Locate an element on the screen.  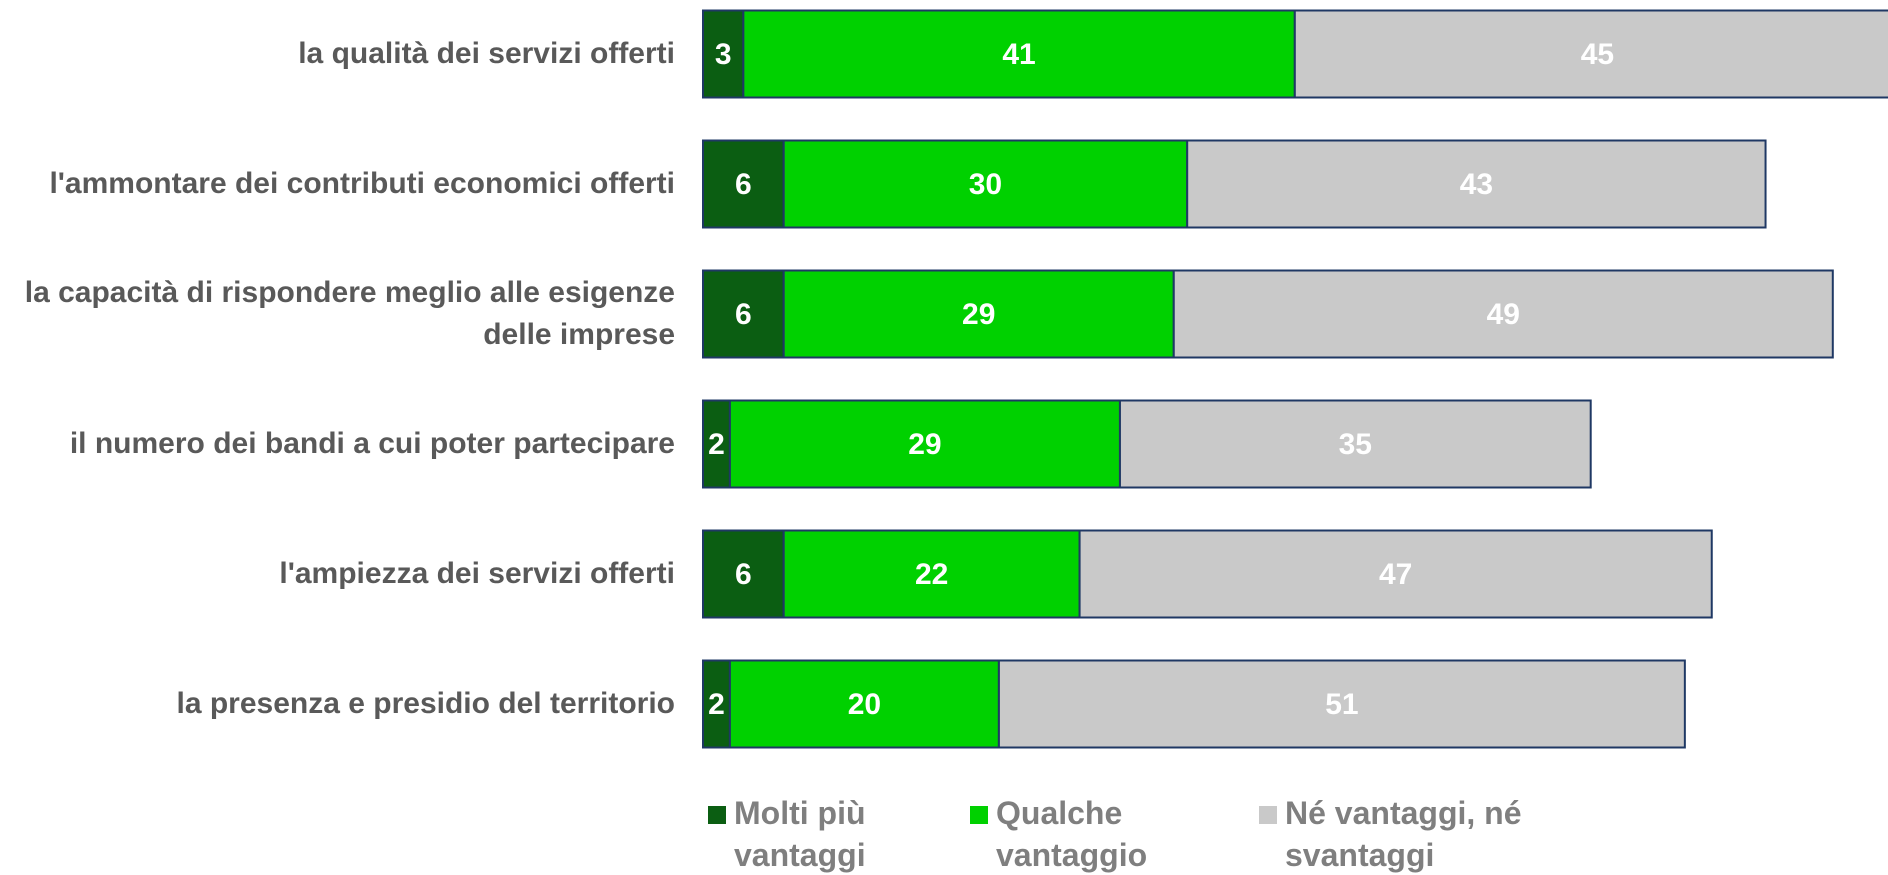
value-label: 3 is located at coordinates (723, 54).